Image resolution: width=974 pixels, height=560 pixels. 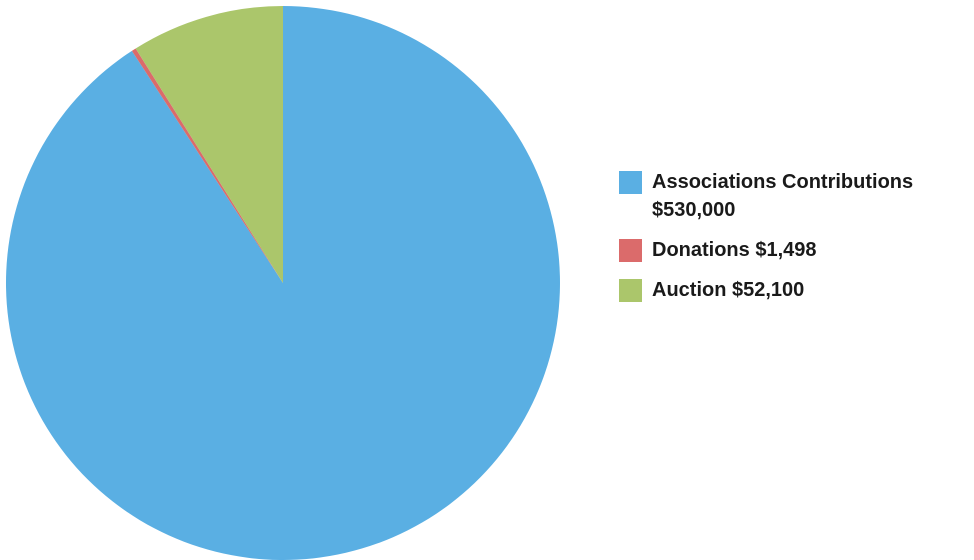 I want to click on legend-swatch-donations, so click(x=630, y=250).